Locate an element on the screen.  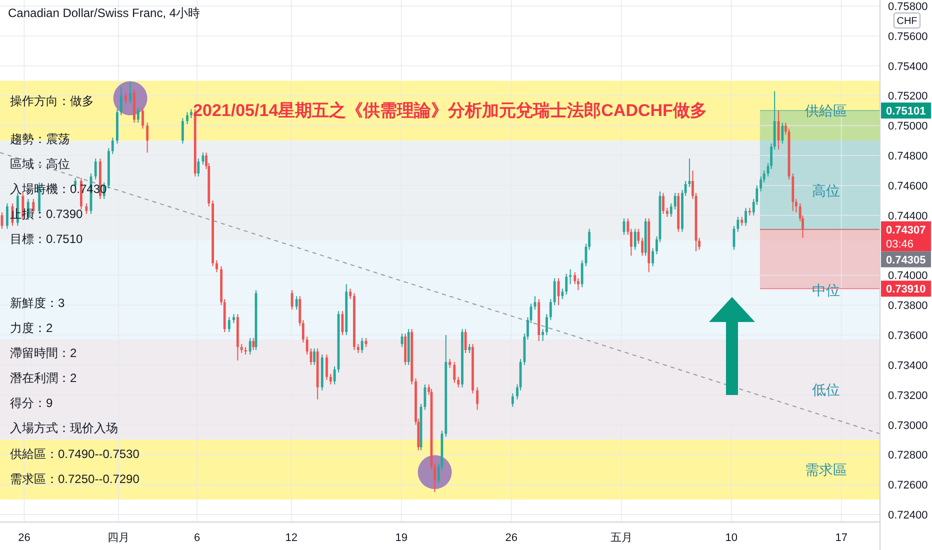
y-tick-label: 0.74600 is located at coordinates (908, 186).